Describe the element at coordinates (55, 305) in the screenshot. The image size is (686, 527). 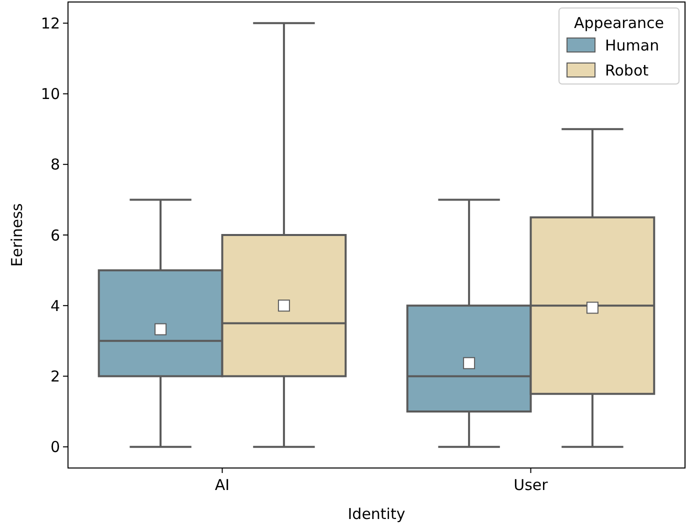
I see `y-tick-label: 4` at that location.